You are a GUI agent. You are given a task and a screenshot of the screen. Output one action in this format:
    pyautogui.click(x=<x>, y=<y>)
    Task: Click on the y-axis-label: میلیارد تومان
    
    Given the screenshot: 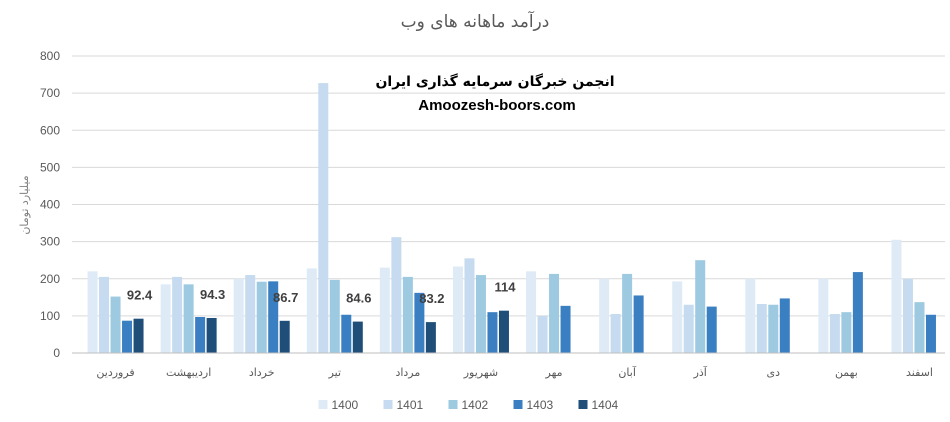 What is the action you would take?
    pyautogui.click(x=24, y=204)
    